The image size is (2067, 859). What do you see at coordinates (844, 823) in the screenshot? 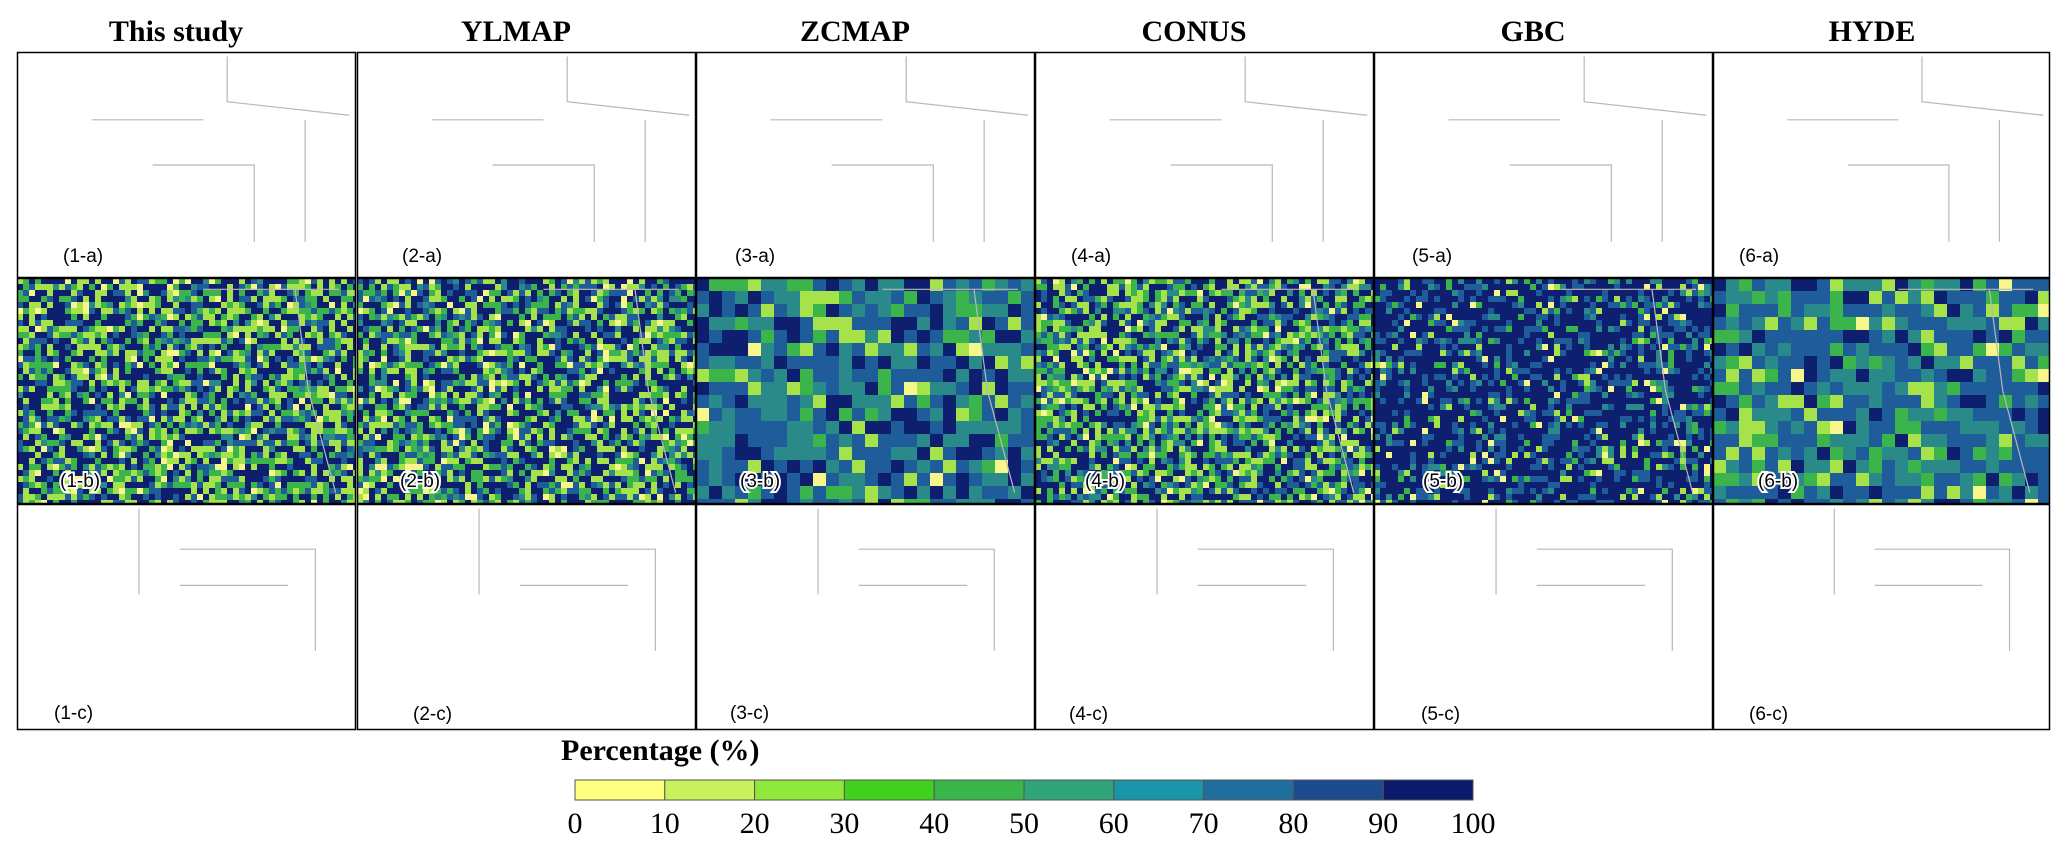
I see `legend-tick-label: 30` at bounding box center [844, 823].